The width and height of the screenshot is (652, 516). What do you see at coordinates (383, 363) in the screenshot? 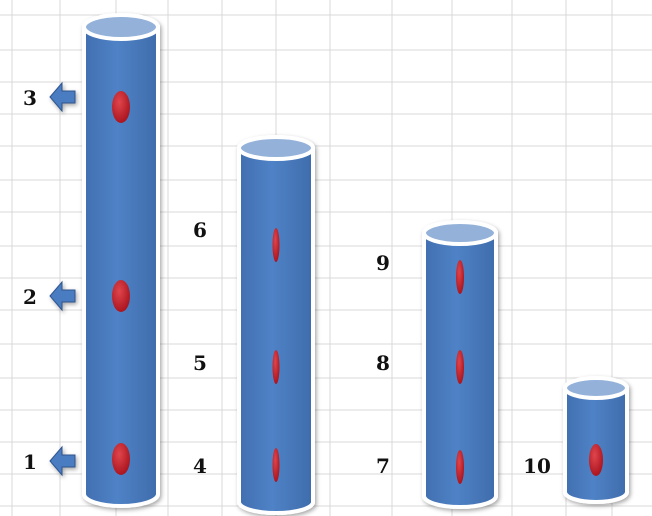
I see `marker-label: 8` at bounding box center [383, 363].